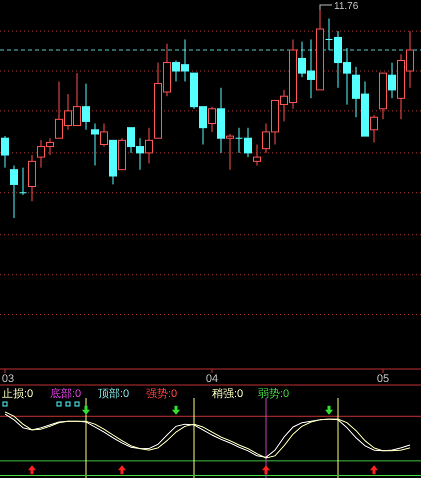 Image resolution: width=421 pixels, height=478 pixels. What do you see at coordinates (228, 394) in the screenshot?
I see `text: 稍强:0` at bounding box center [228, 394].